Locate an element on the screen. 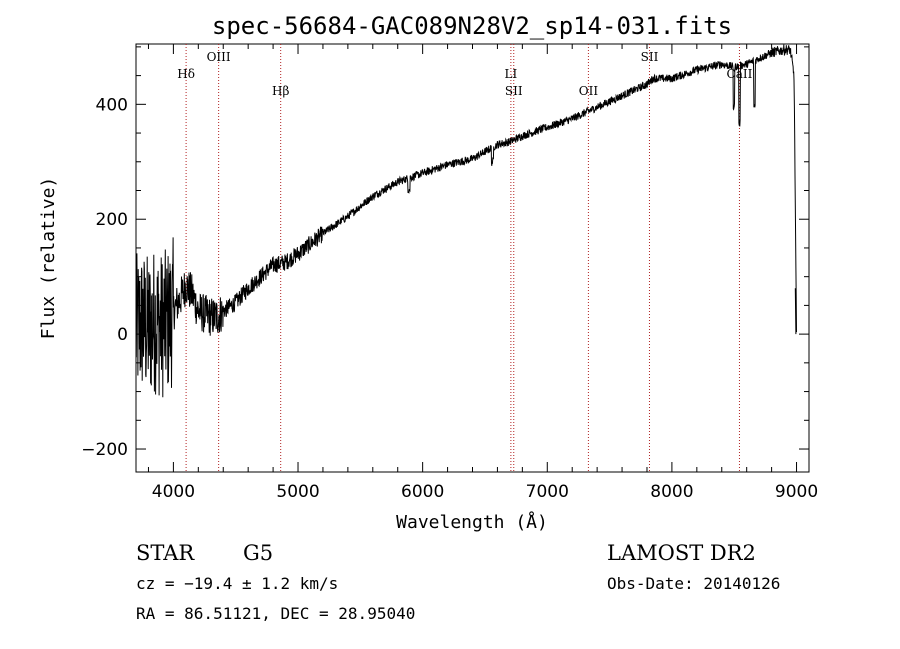 The width and height of the screenshot is (900, 649). survey-name: LAMOST DR2 is located at coordinates (681, 553).